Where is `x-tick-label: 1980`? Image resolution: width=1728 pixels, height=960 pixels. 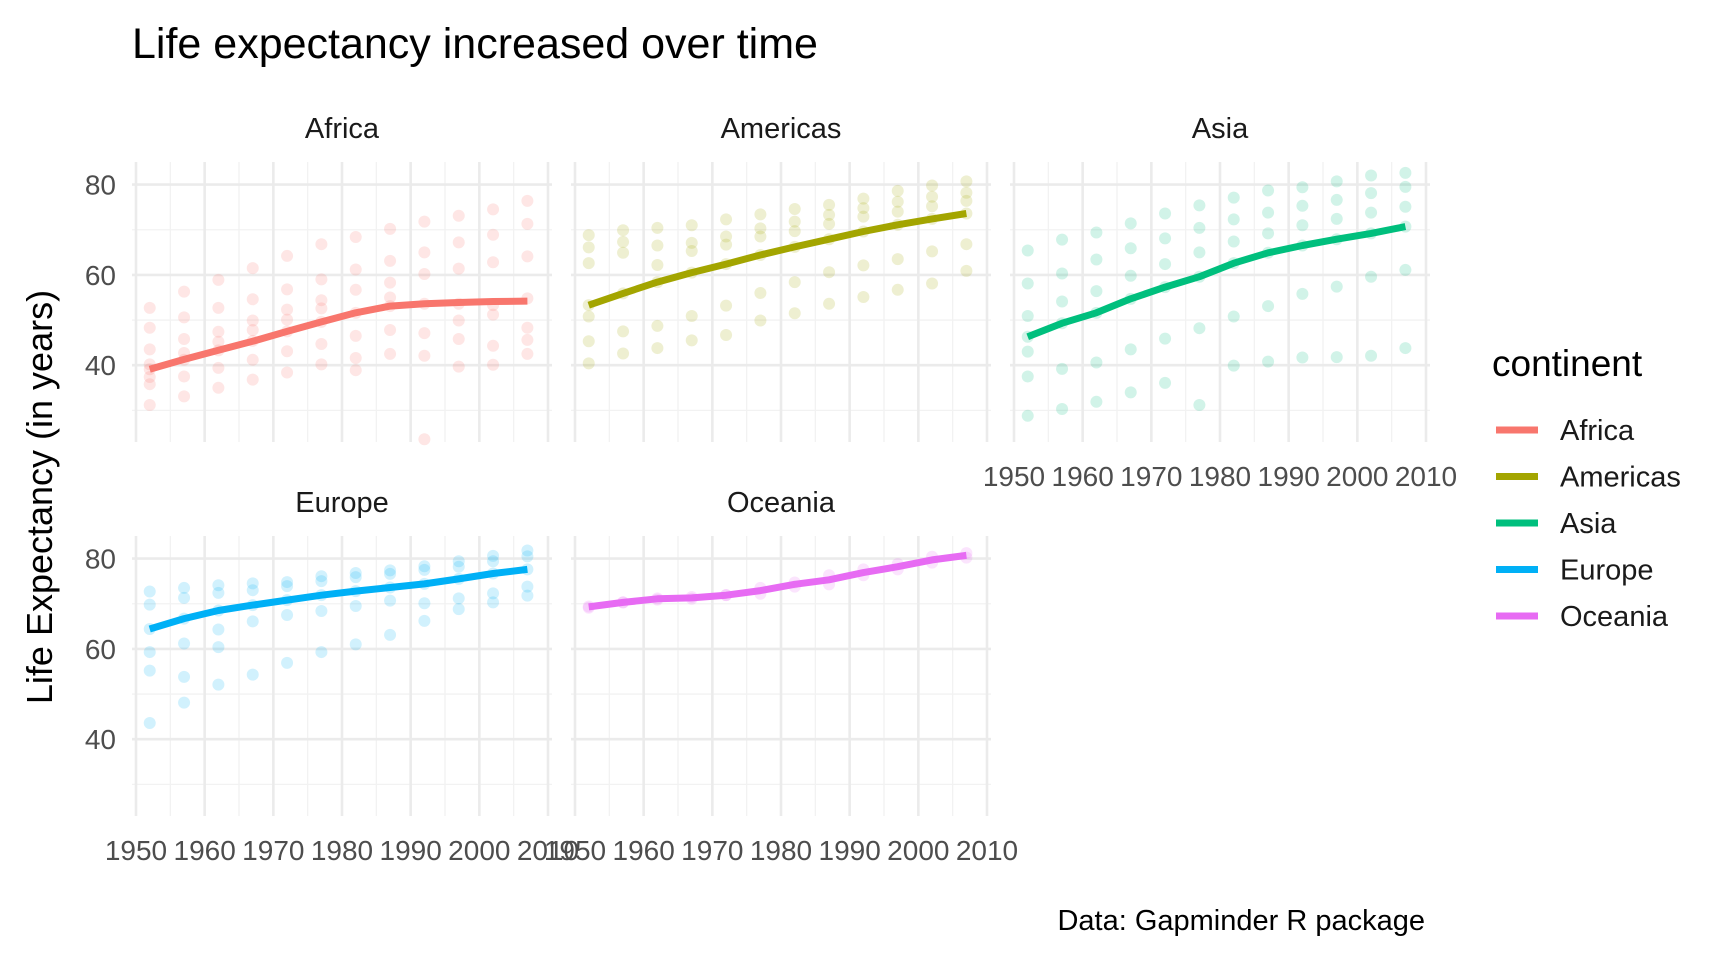
x-tick-label: 1980 is located at coordinates (781, 850).